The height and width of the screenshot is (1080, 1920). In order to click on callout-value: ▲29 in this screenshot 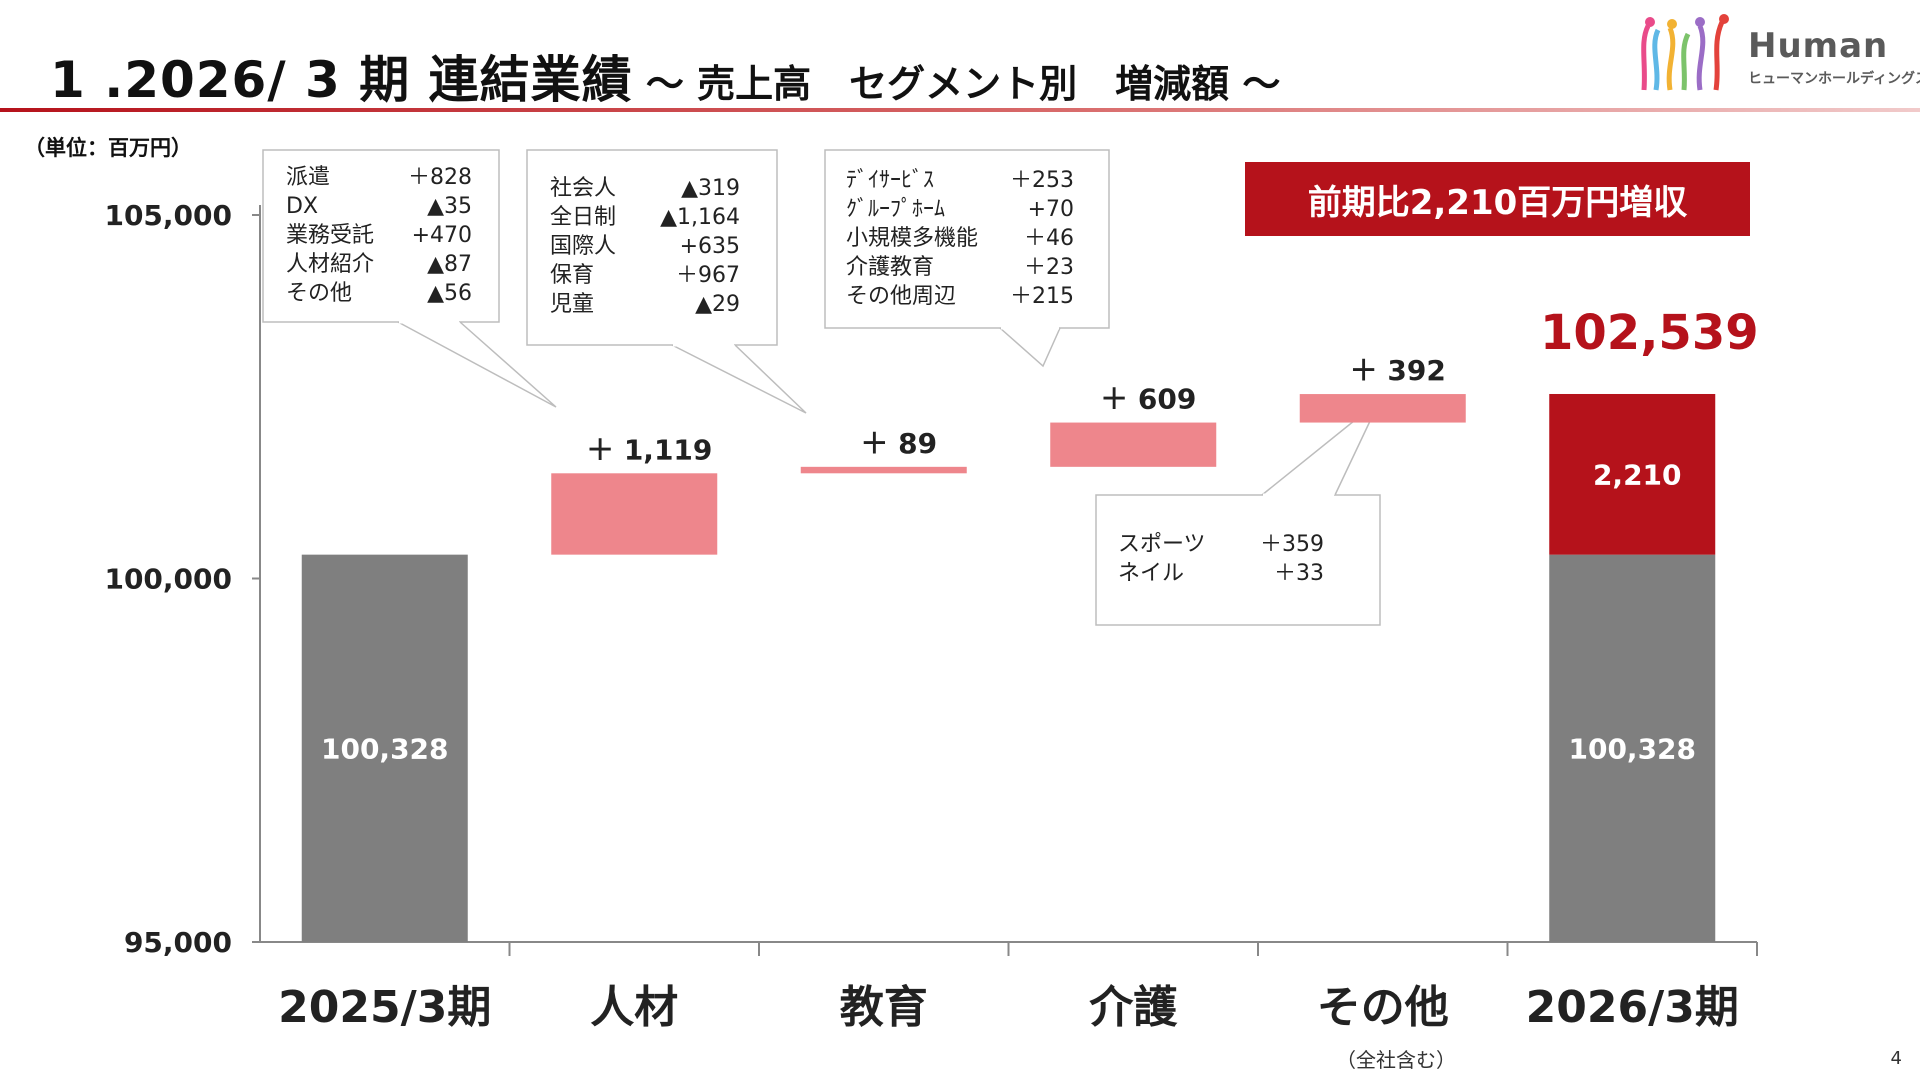, I will do `click(717, 304)`.